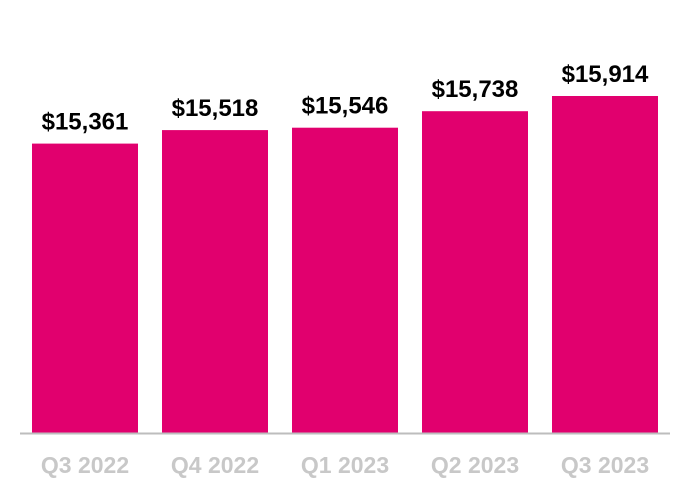 Image resolution: width=690 pixels, height=500 pixels. I want to click on value-labels-group: $15,361 $15,518 $15,546 $15,738 $15,914, so click(345, 98).